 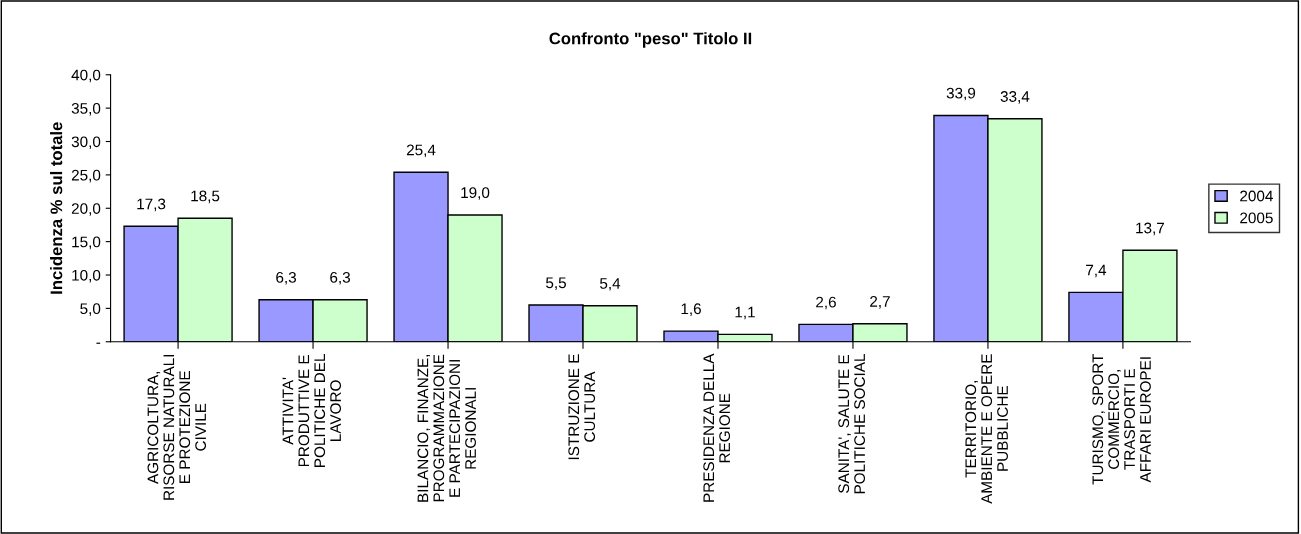 What do you see at coordinates (852, 424) in the screenshot?
I see `x-tick-label: SANITA', SALUTE E POLITICHE SOCIAL` at bounding box center [852, 424].